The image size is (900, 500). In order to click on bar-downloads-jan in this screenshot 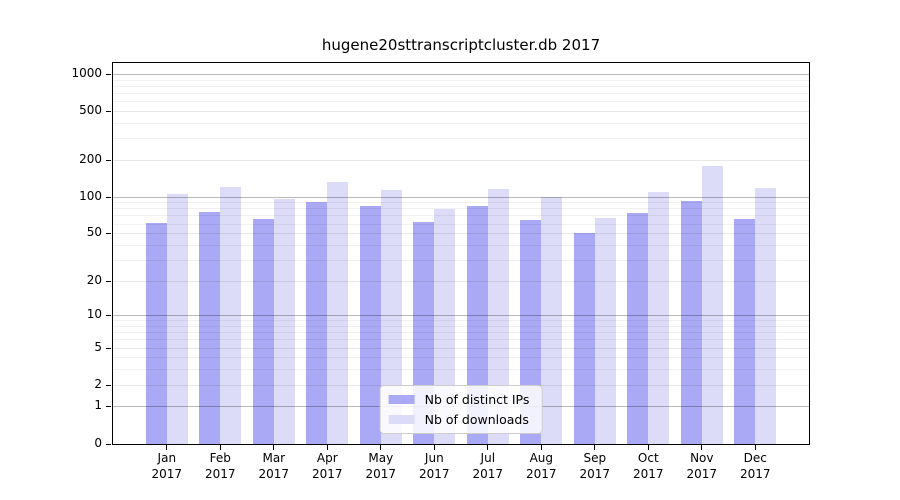, I will do `click(177, 319)`.